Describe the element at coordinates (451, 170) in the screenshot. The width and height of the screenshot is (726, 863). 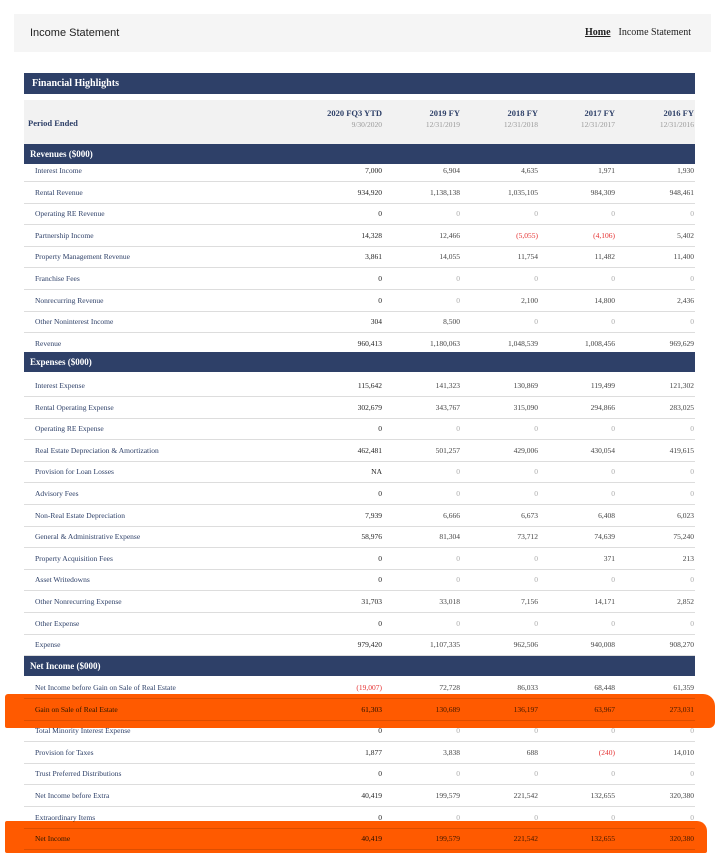
I see `cell-value: 6,904` at that location.